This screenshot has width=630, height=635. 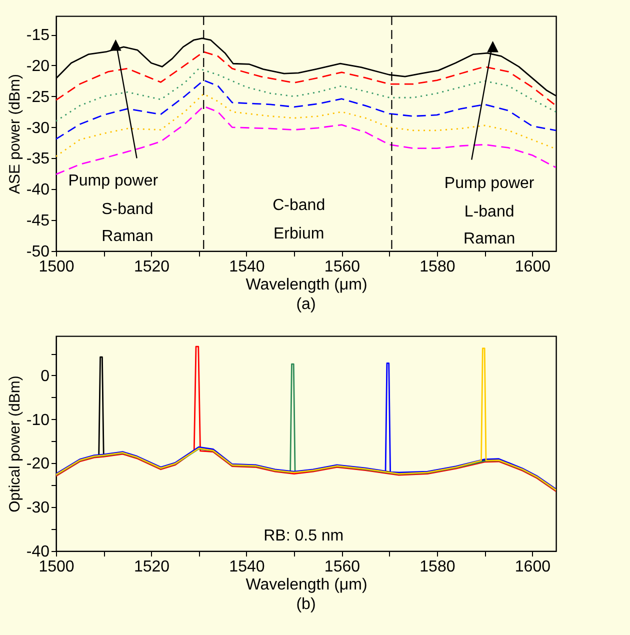 What do you see at coordinates (299, 234) in the screenshot?
I see `annotation: Erbium` at bounding box center [299, 234].